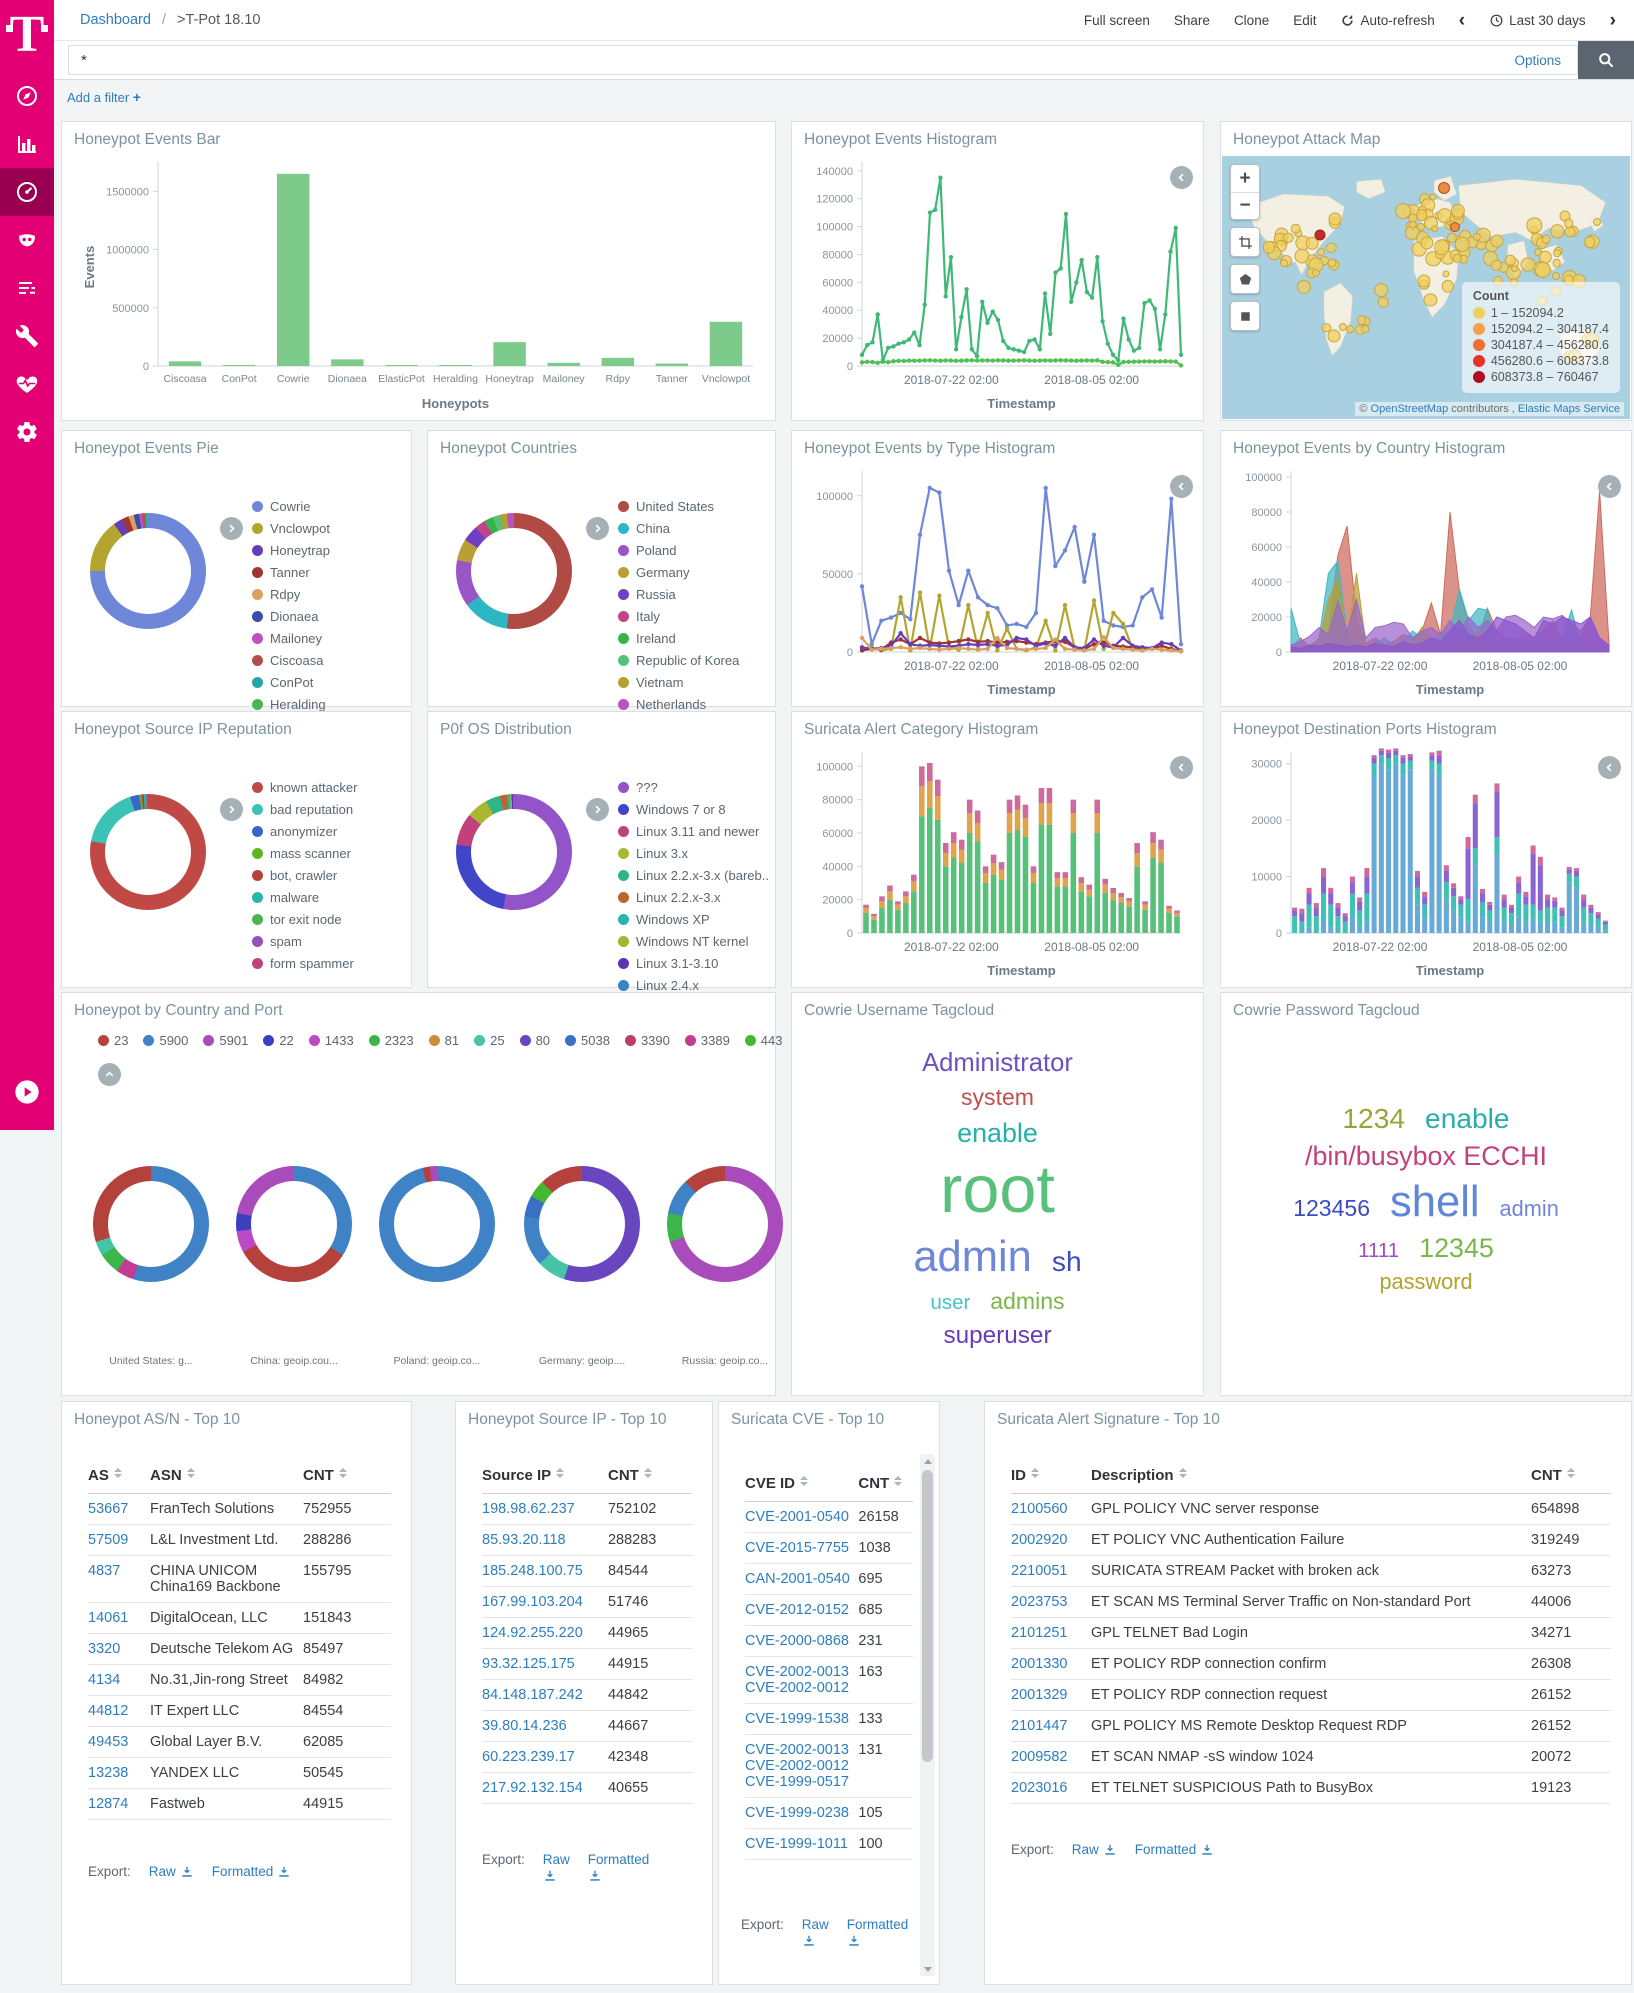 This screenshot has width=1634, height=1993. I want to click on column-header: ID, so click(1051, 1476).